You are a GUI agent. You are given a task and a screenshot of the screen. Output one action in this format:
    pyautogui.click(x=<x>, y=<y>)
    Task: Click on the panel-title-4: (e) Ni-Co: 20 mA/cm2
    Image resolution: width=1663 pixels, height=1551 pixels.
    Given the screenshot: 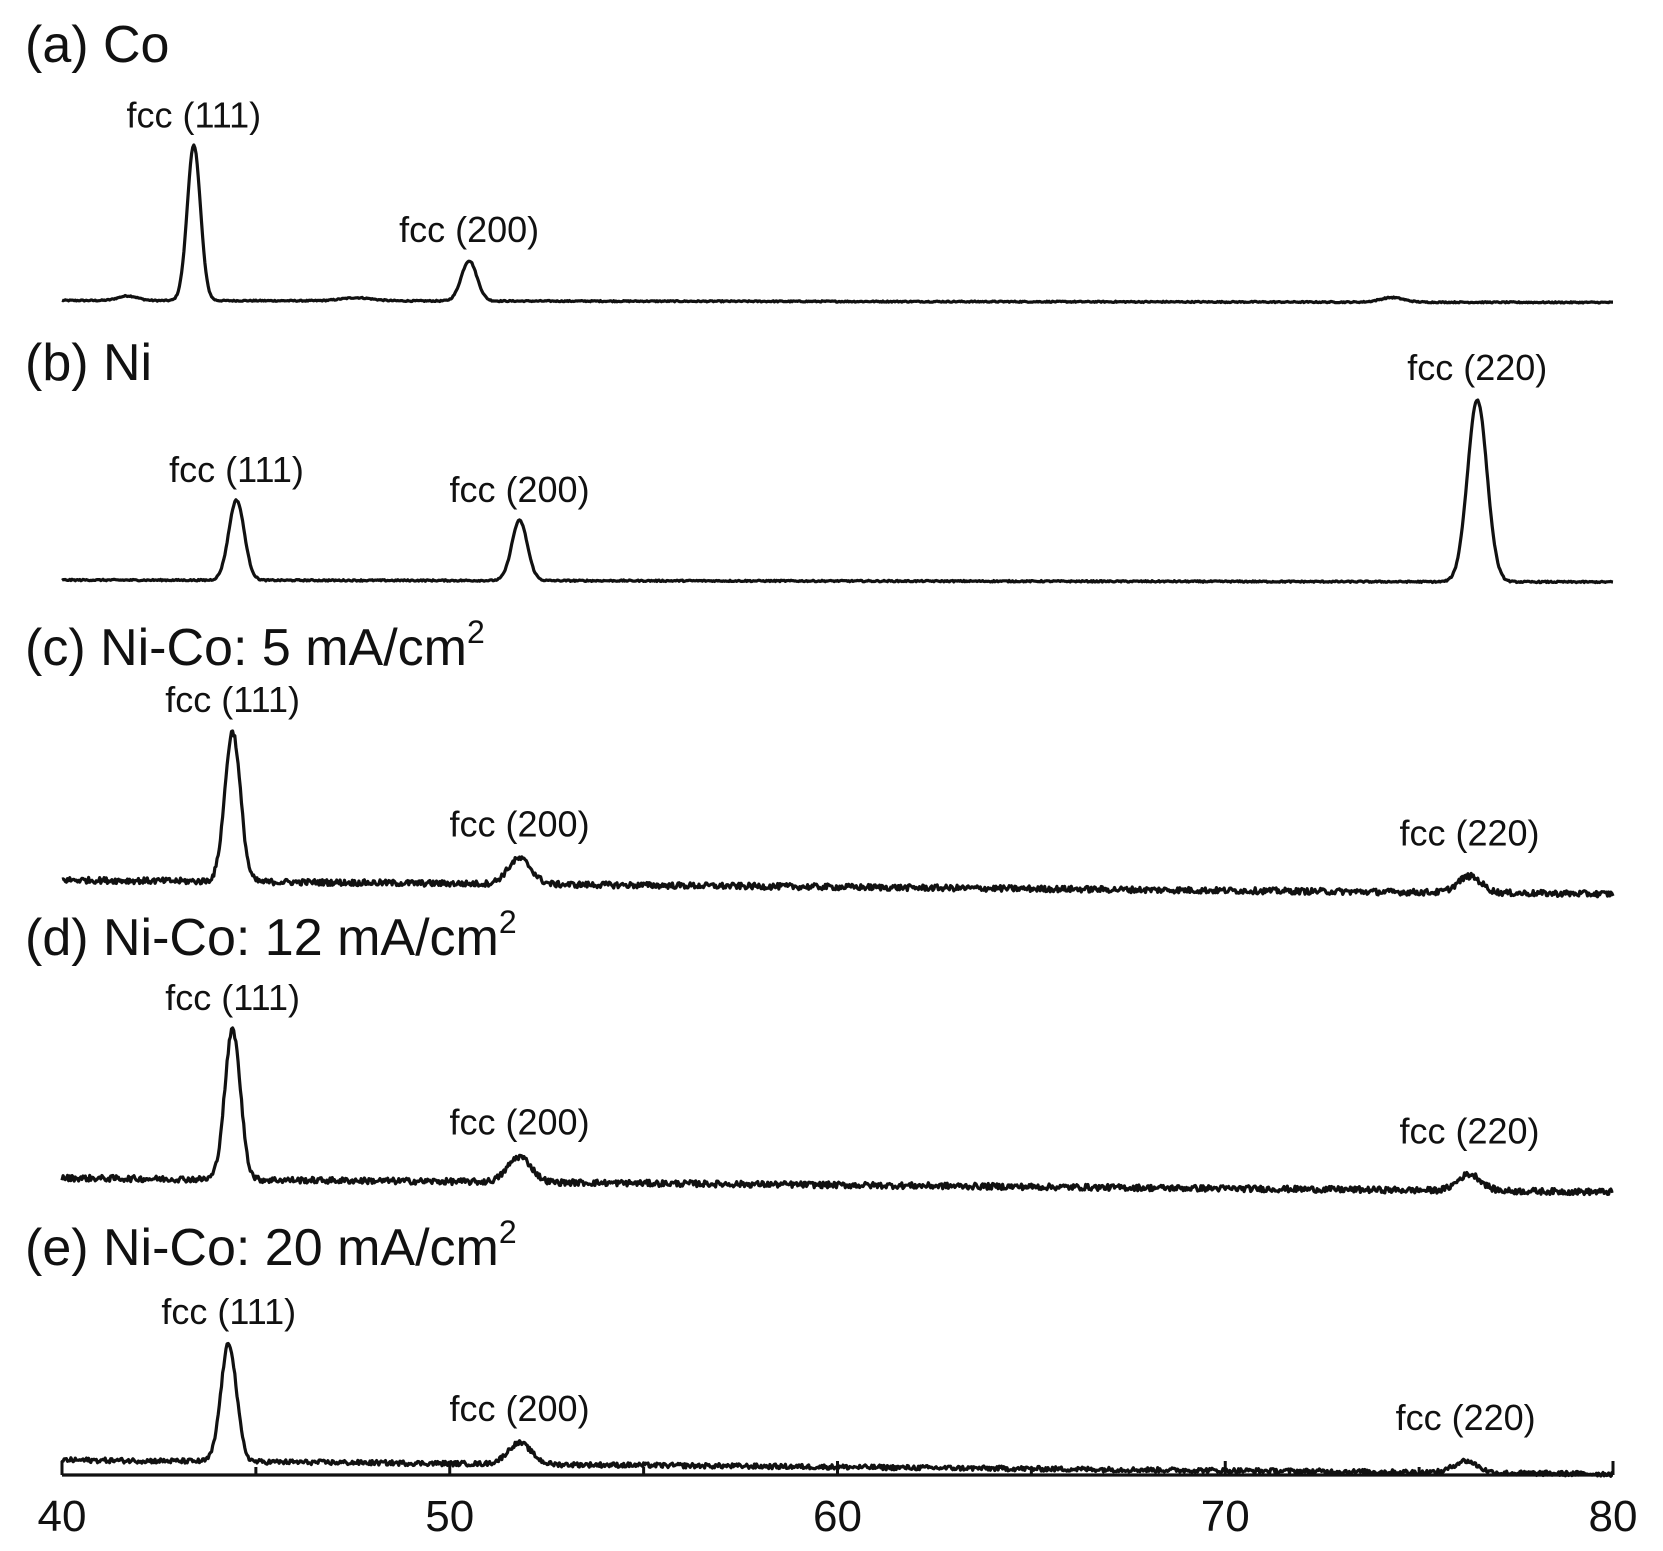 What is the action you would take?
    pyautogui.click(x=271, y=1245)
    